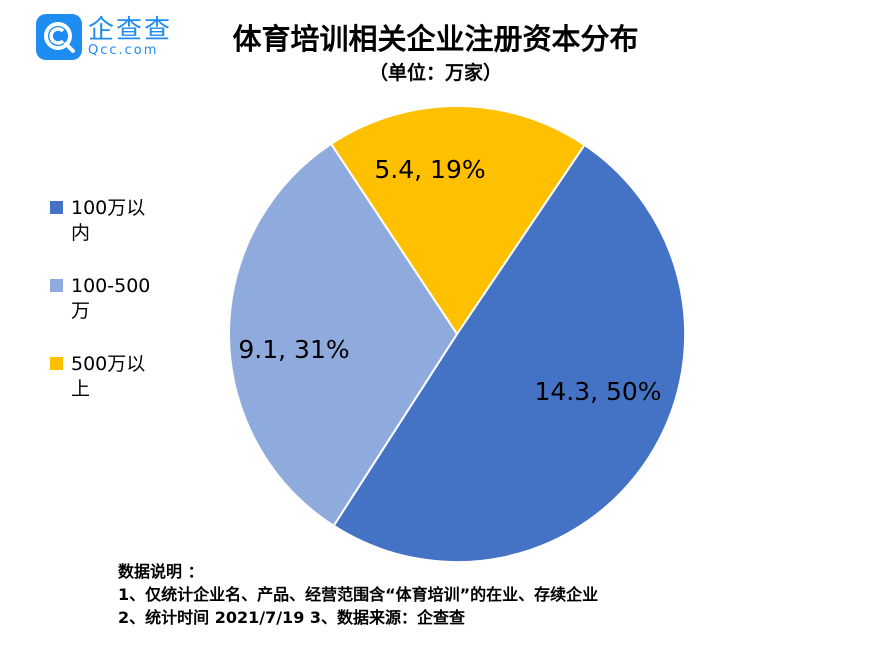 This screenshot has height=651, width=871. I want to click on logo: 企查查 Qcc.com, so click(104, 37).